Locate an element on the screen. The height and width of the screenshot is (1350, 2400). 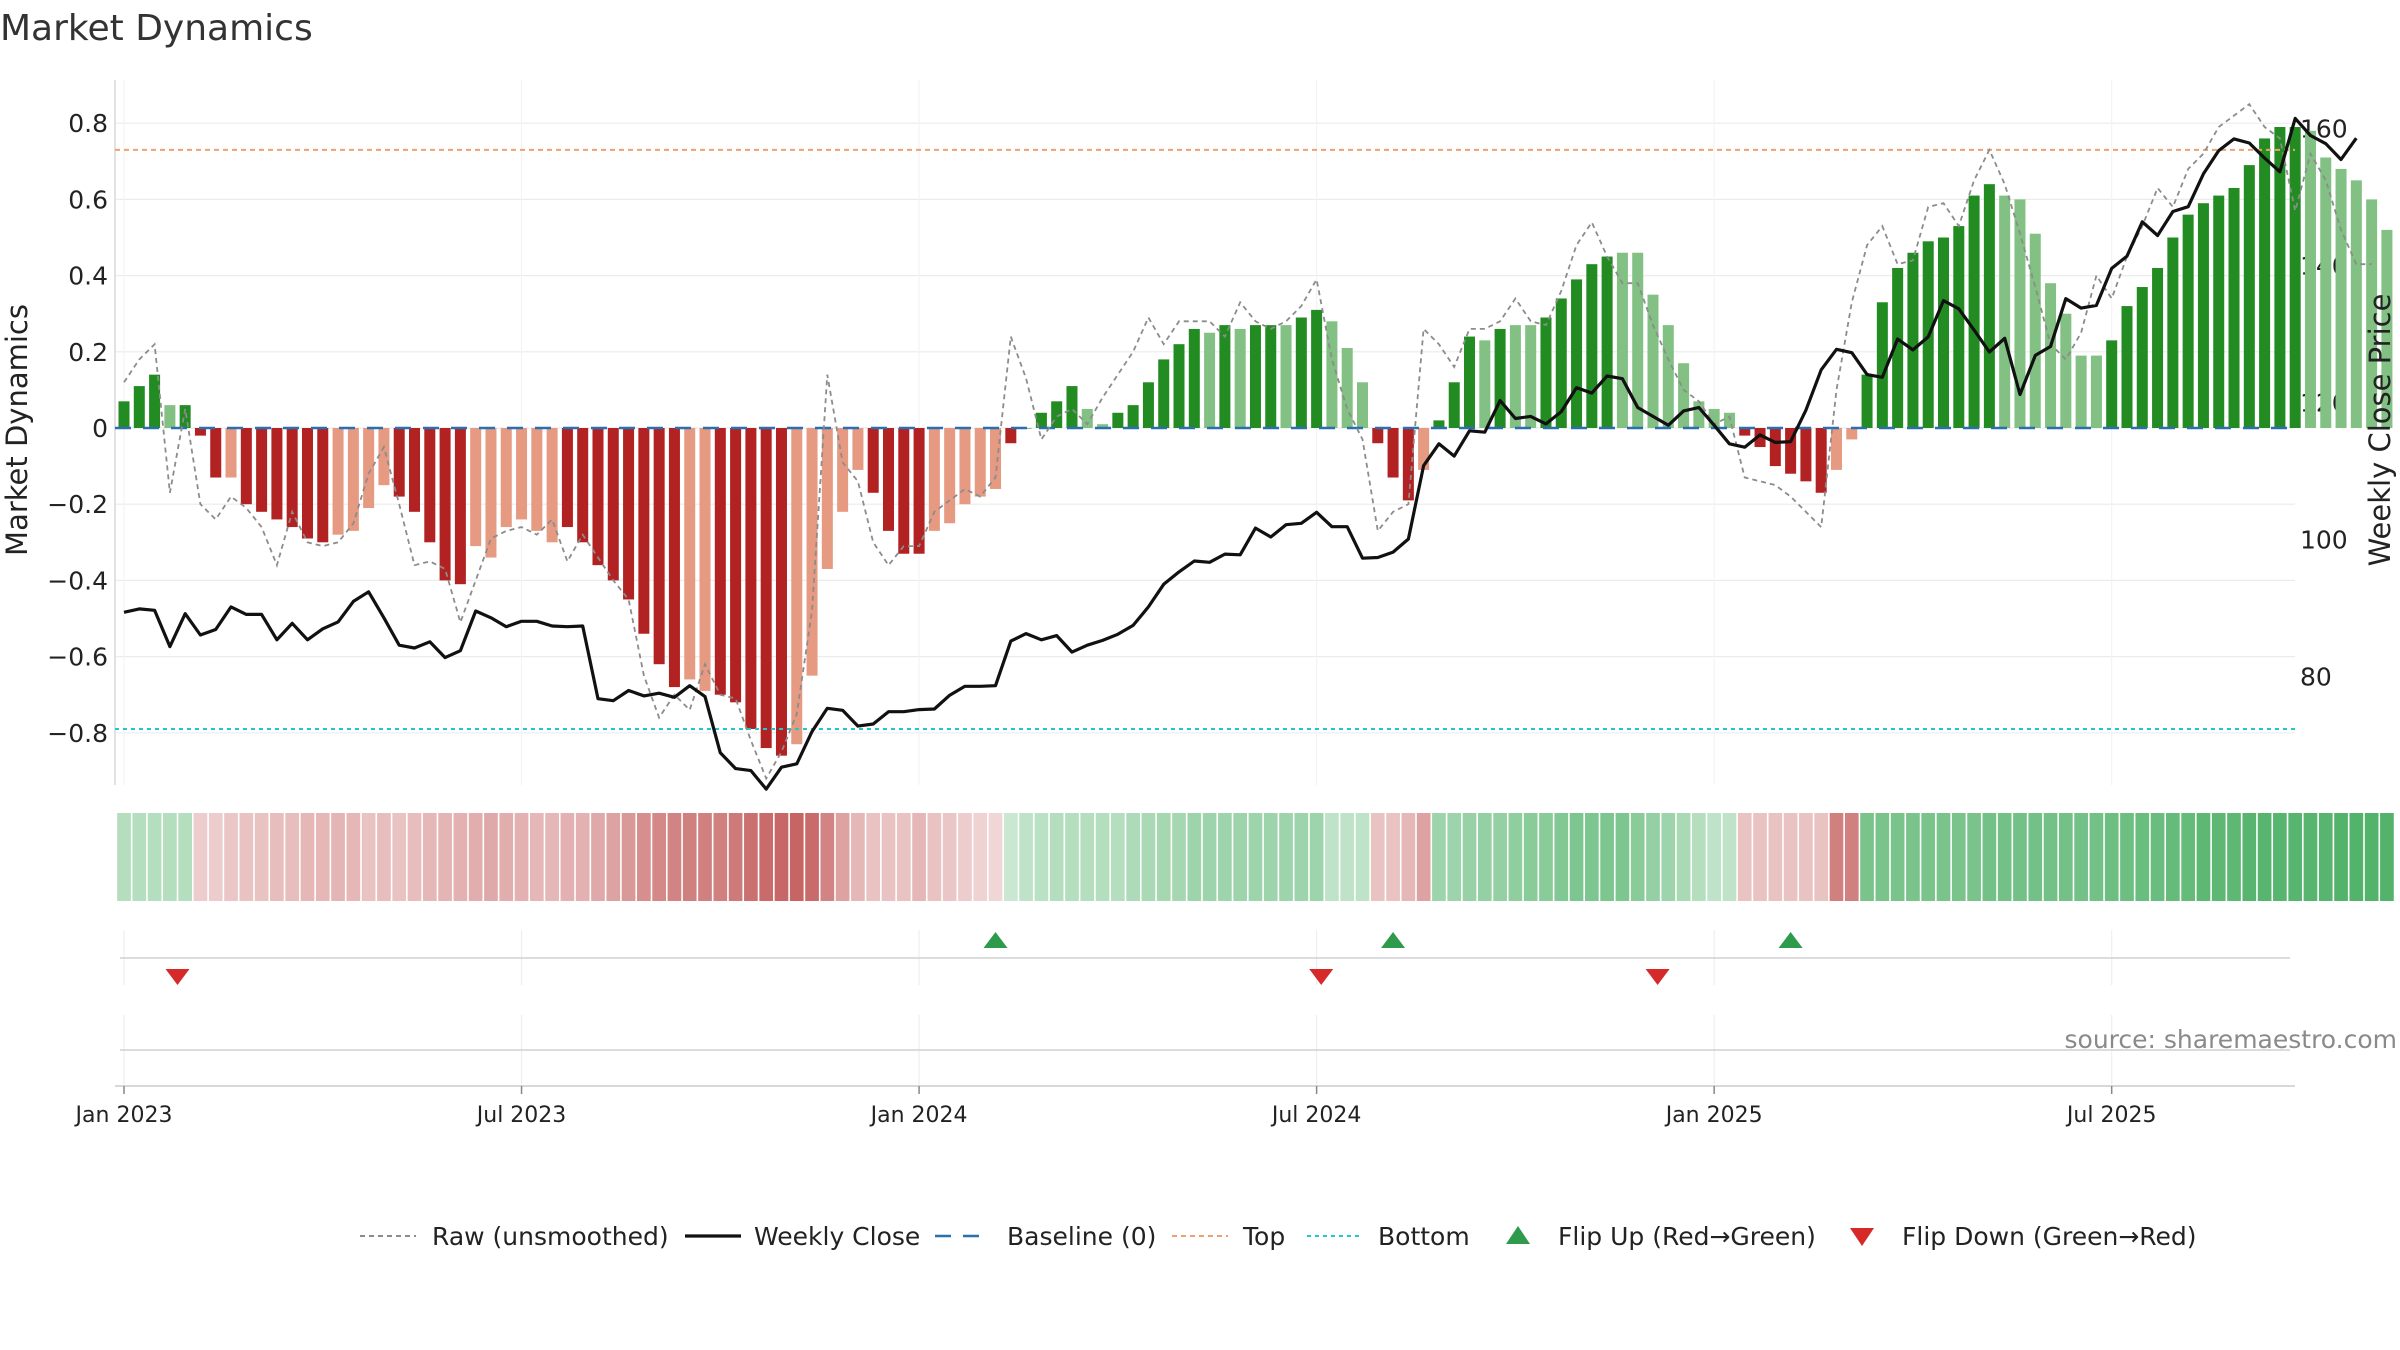
legend-label: Raw (unsmoothed) is located at coordinates (550, 1236).